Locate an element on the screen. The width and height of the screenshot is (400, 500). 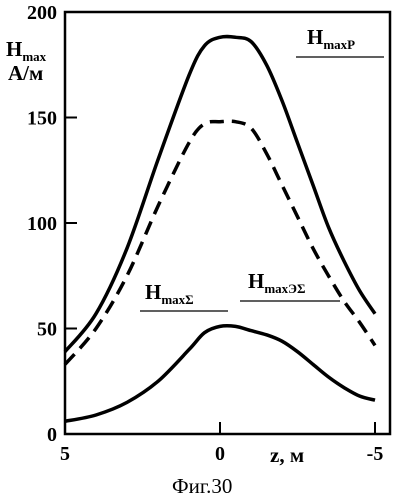
y-tick-label: 50 is located at coordinates (47, 330).